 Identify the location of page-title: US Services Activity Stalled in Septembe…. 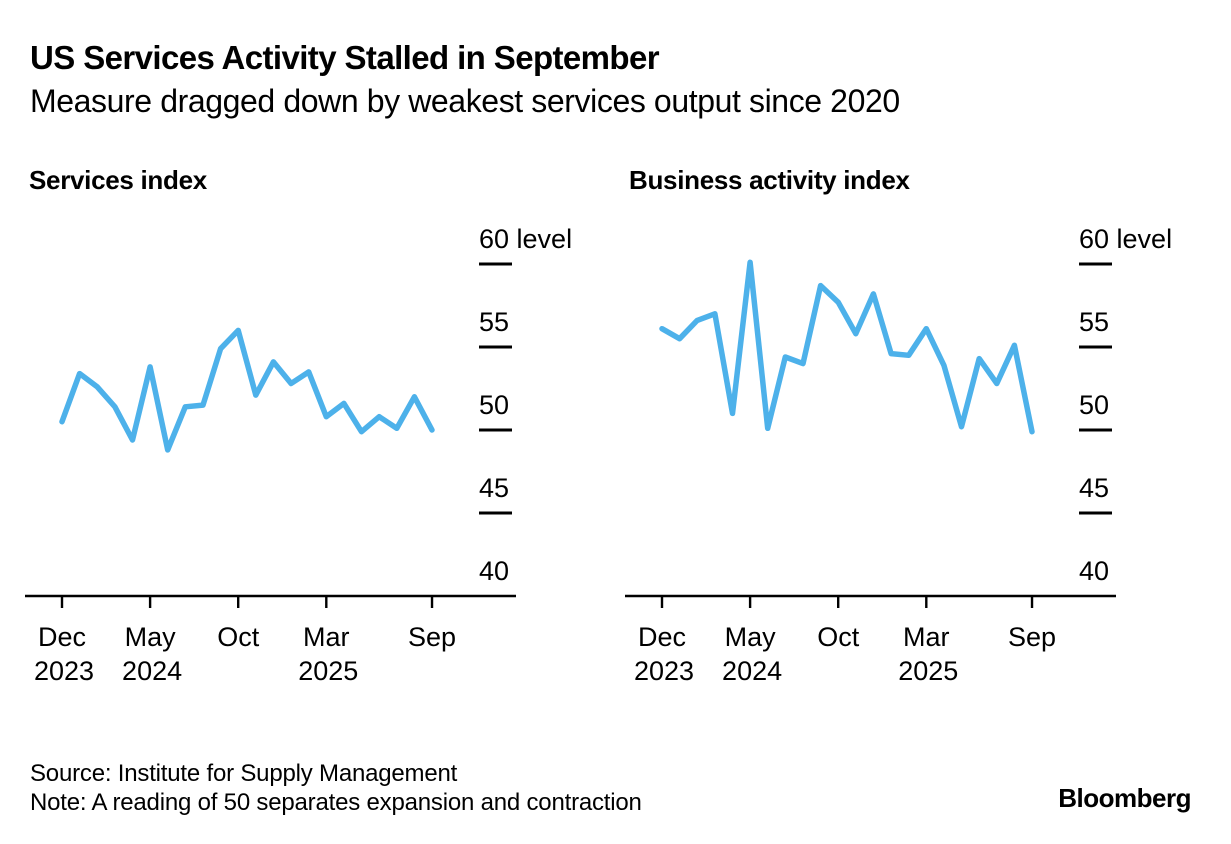
(345, 57).